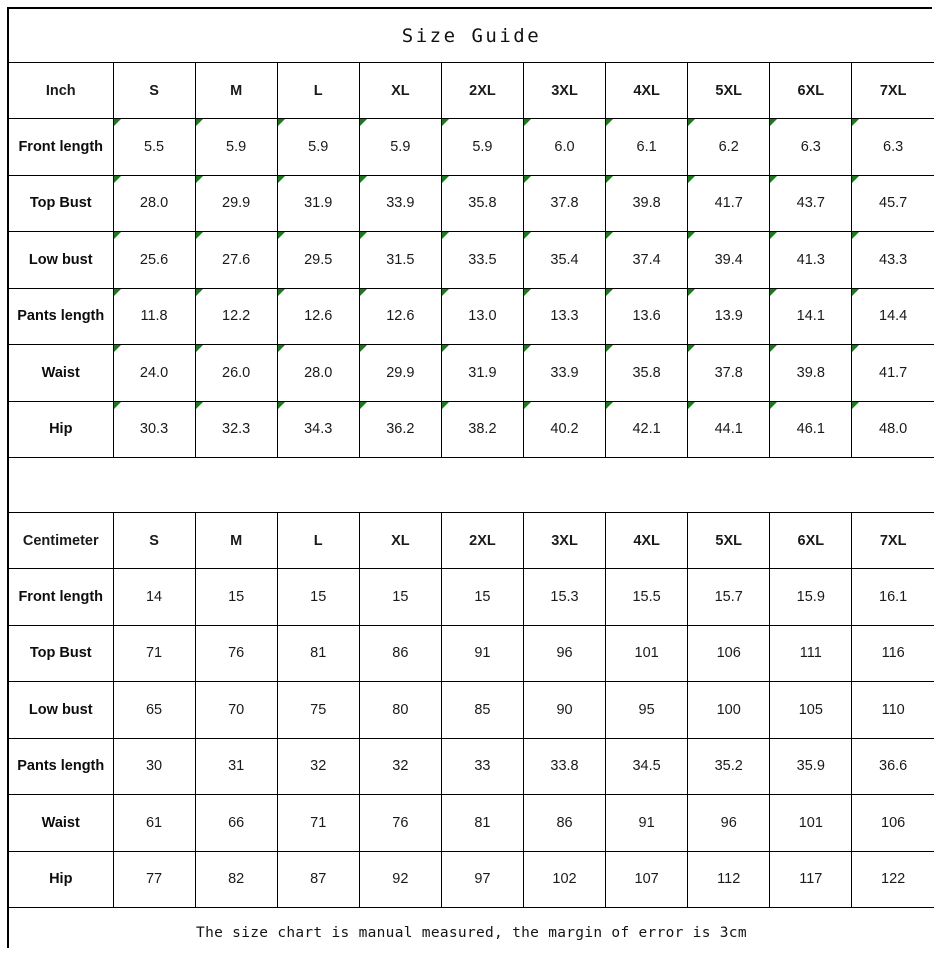 The width and height of the screenshot is (942, 958). Describe the element at coordinates (647, 429) in the screenshot. I see `measure-cell: 42.1` at that location.